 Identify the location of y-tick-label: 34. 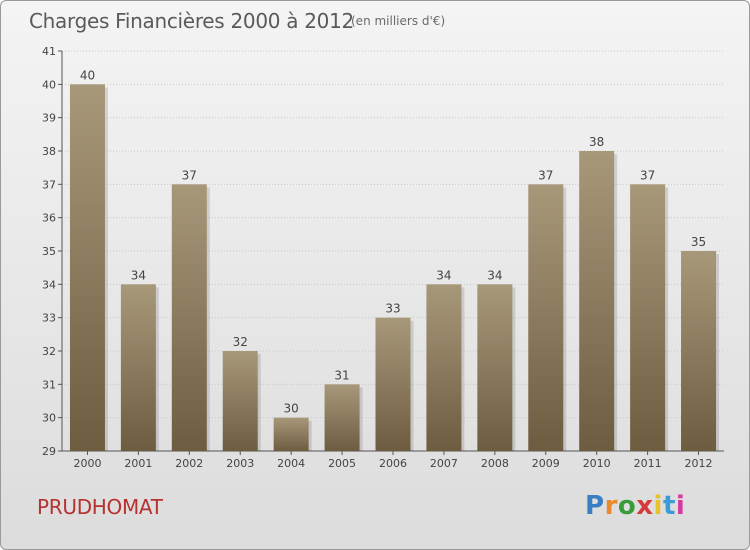
(49, 284).